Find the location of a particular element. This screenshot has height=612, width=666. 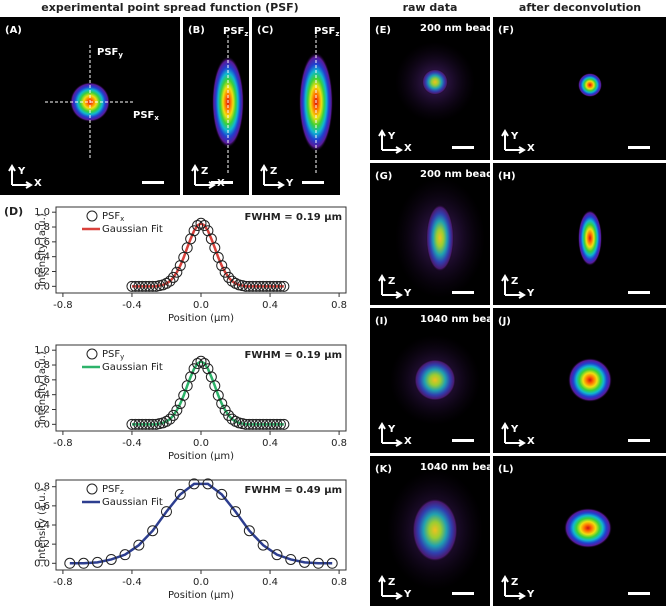

panel-label: (E) is located at coordinates (383, 30).